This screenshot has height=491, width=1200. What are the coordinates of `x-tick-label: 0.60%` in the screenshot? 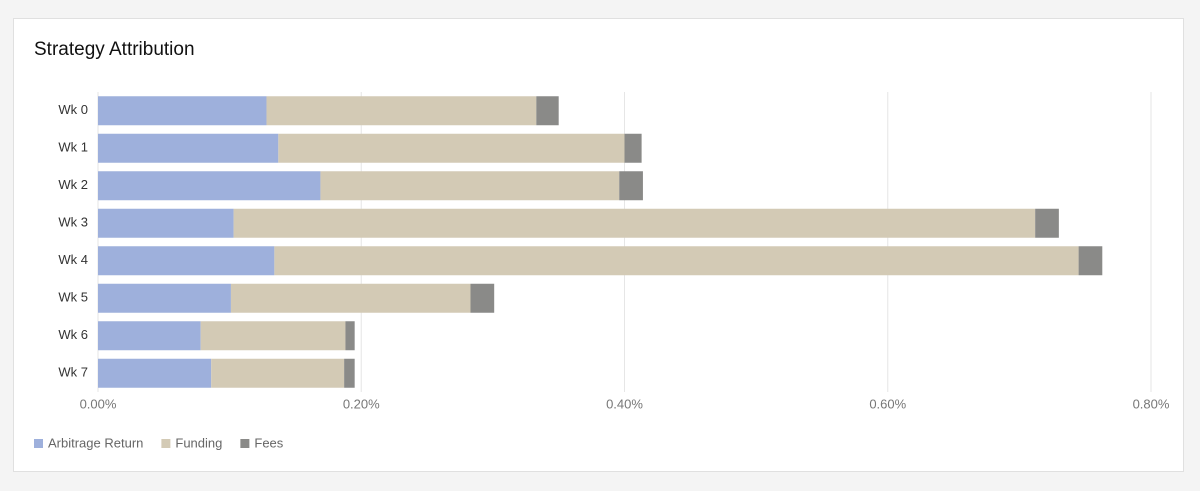 It's located at (887, 403).